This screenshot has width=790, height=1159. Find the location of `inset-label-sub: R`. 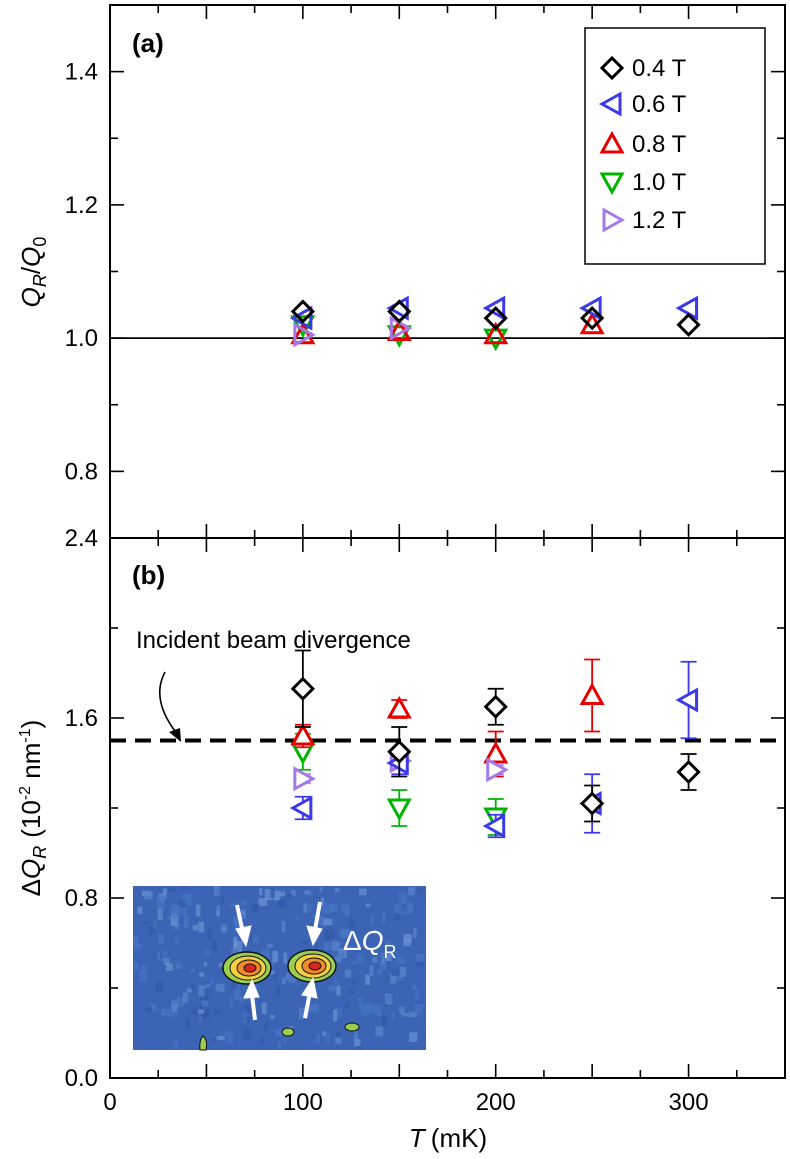

inset-label-sub: R is located at coordinates (389, 952).